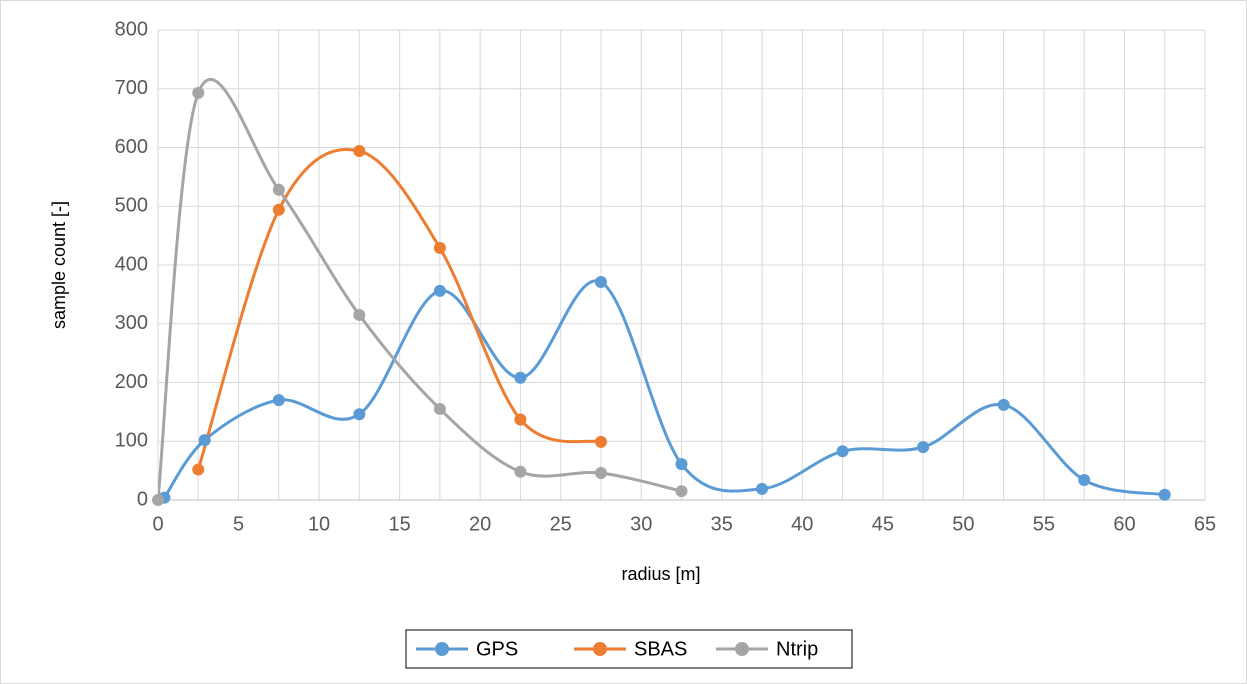 This screenshot has width=1247, height=684. What do you see at coordinates (660, 574) in the screenshot?
I see `x-axis-title: radius [m]` at bounding box center [660, 574].